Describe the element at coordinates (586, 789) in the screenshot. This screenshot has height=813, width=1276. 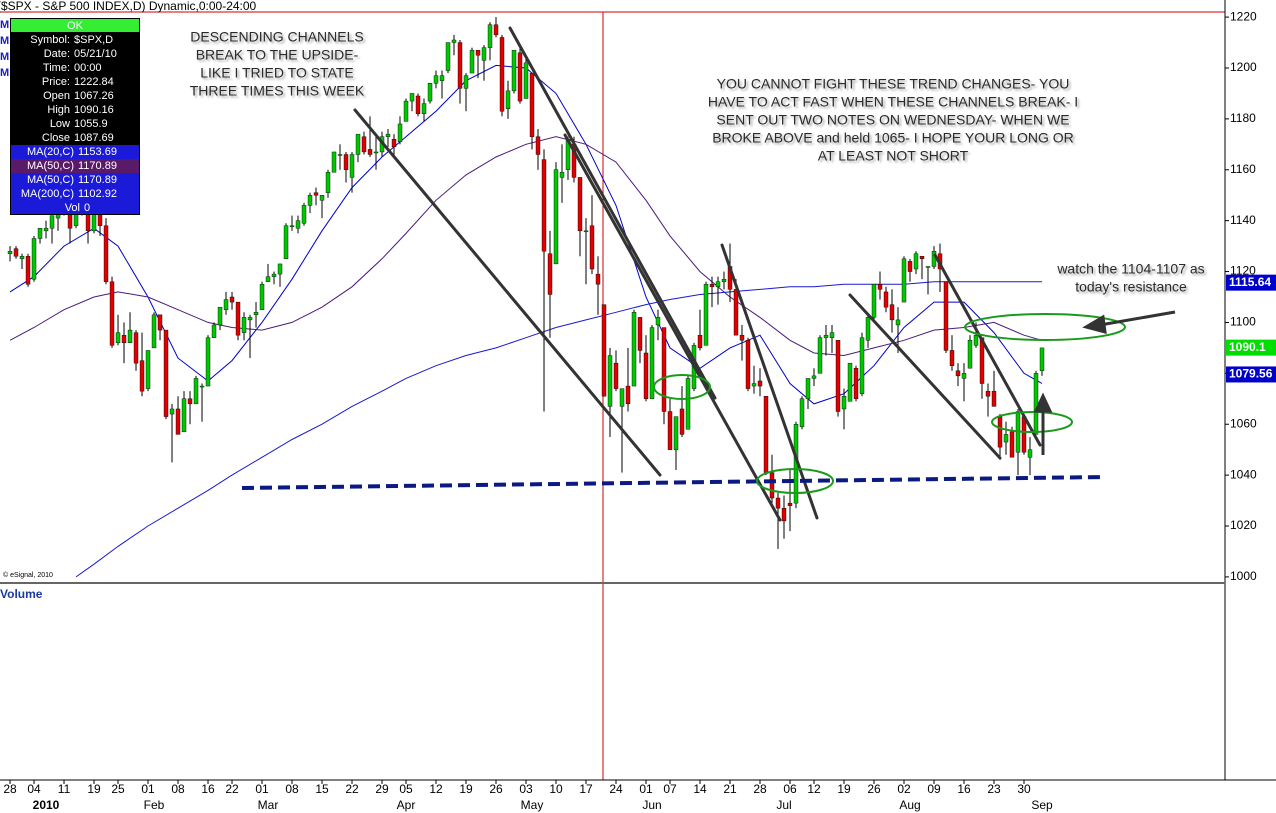
I see `x-tick-label: 17` at that location.